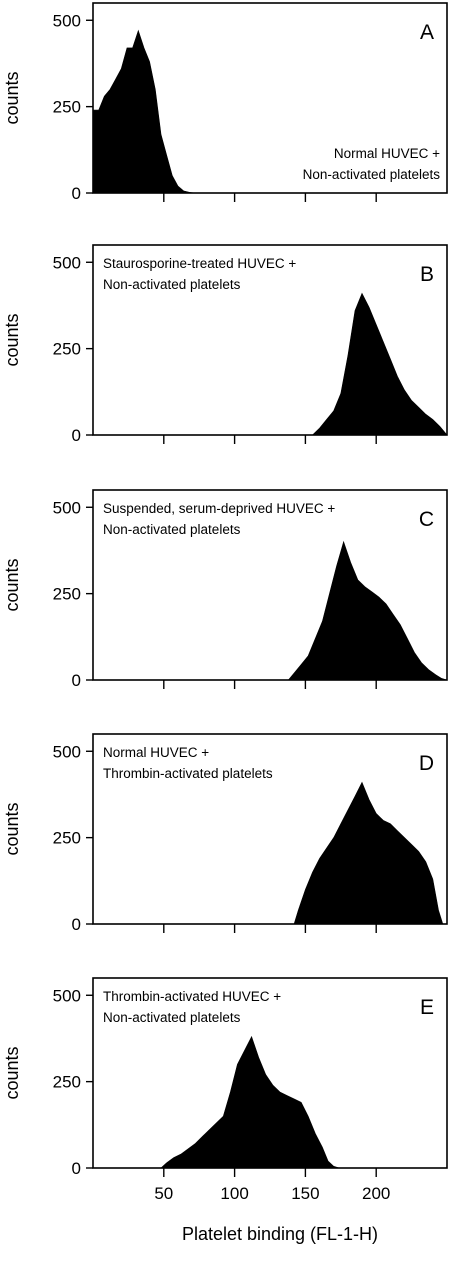  Describe the element at coordinates (305, 1193) in the screenshot. I see `x-tick-label: 150` at that location.